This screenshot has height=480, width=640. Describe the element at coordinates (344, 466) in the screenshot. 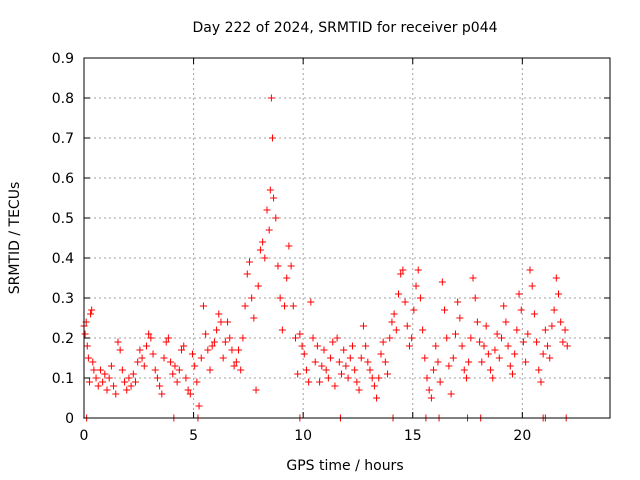

I see `x-axis-label: GPS time / hours` at that location.